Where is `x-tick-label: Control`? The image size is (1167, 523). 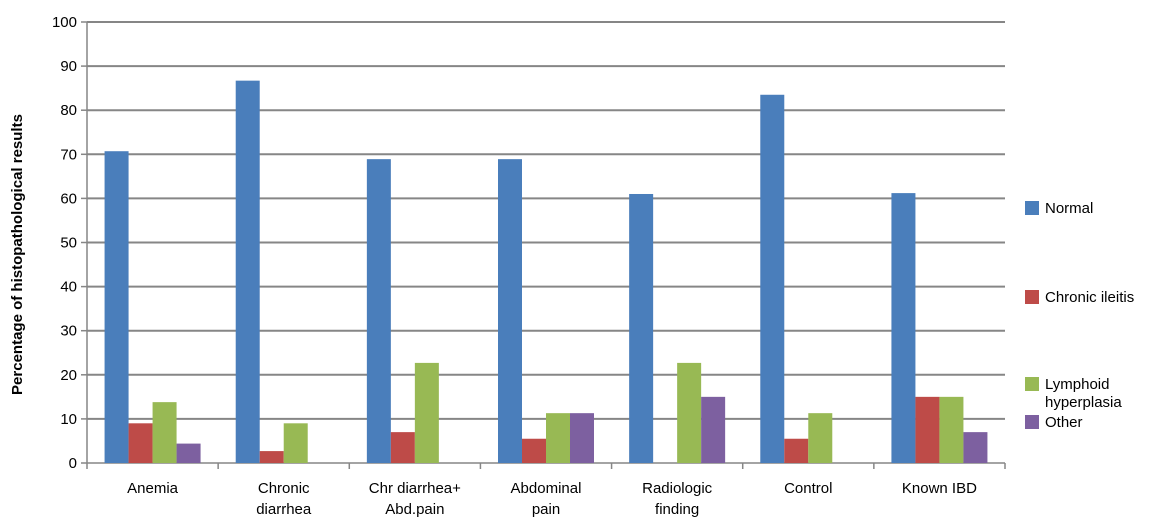
x-tick-label: Control is located at coordinates (808, 488).